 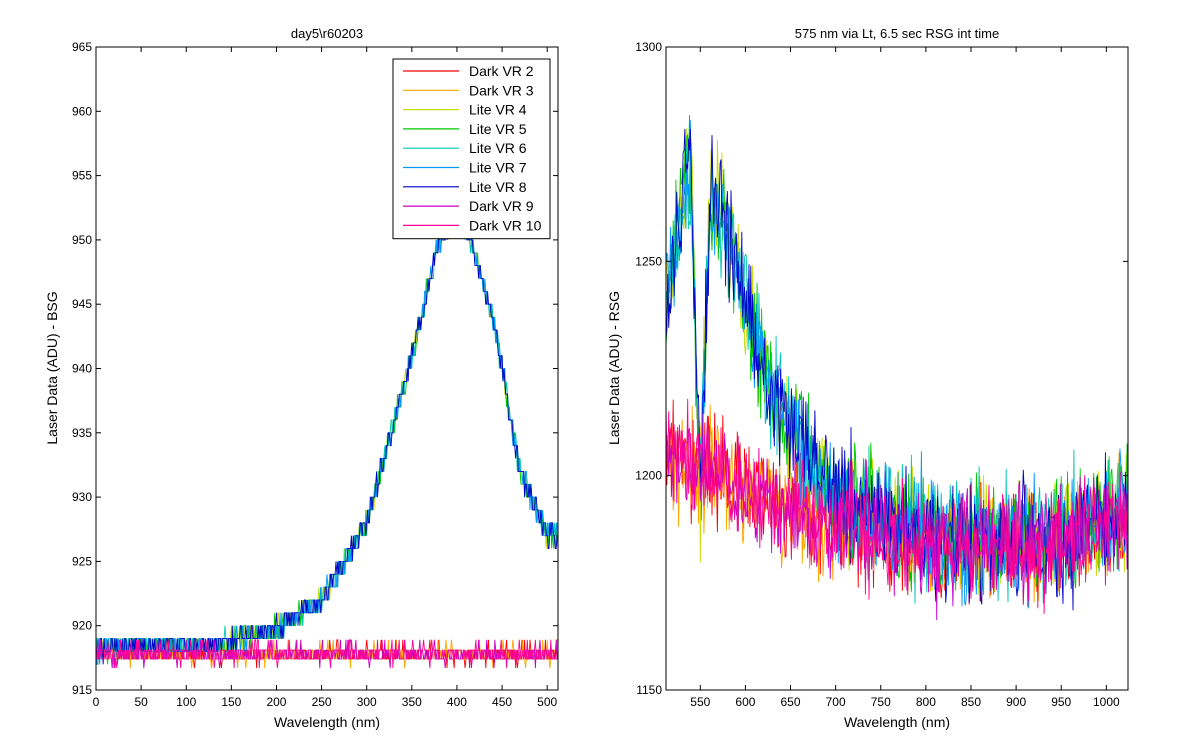 I want to click on left-chart-legend-label: Lite VR 4, so click(x=498, y=110).